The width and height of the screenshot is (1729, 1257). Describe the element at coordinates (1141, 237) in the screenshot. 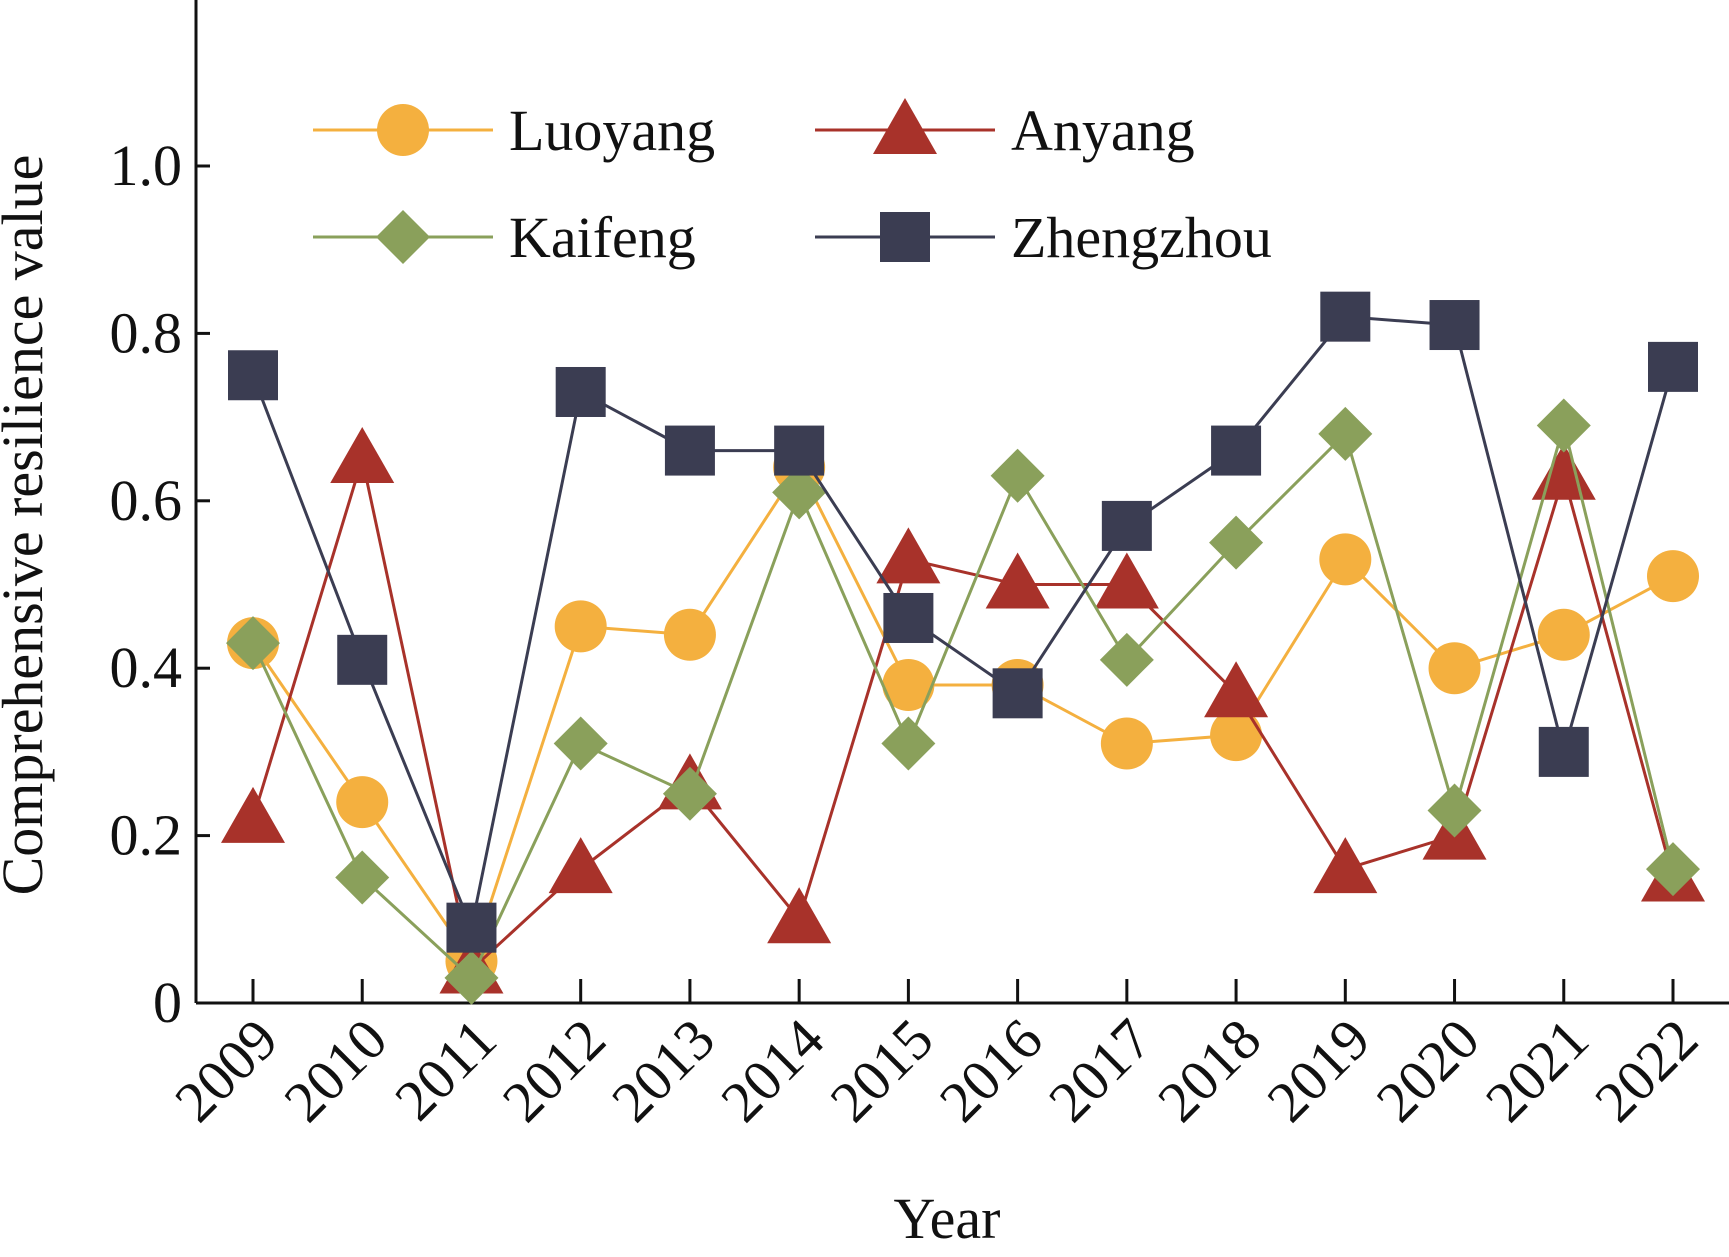

I see `legend-label: Zhengzhou` at that location.